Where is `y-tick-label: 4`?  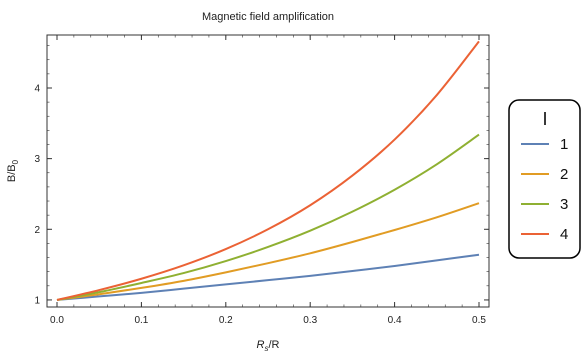 y-tick-label: 4 is located at coordinates (37, 88).